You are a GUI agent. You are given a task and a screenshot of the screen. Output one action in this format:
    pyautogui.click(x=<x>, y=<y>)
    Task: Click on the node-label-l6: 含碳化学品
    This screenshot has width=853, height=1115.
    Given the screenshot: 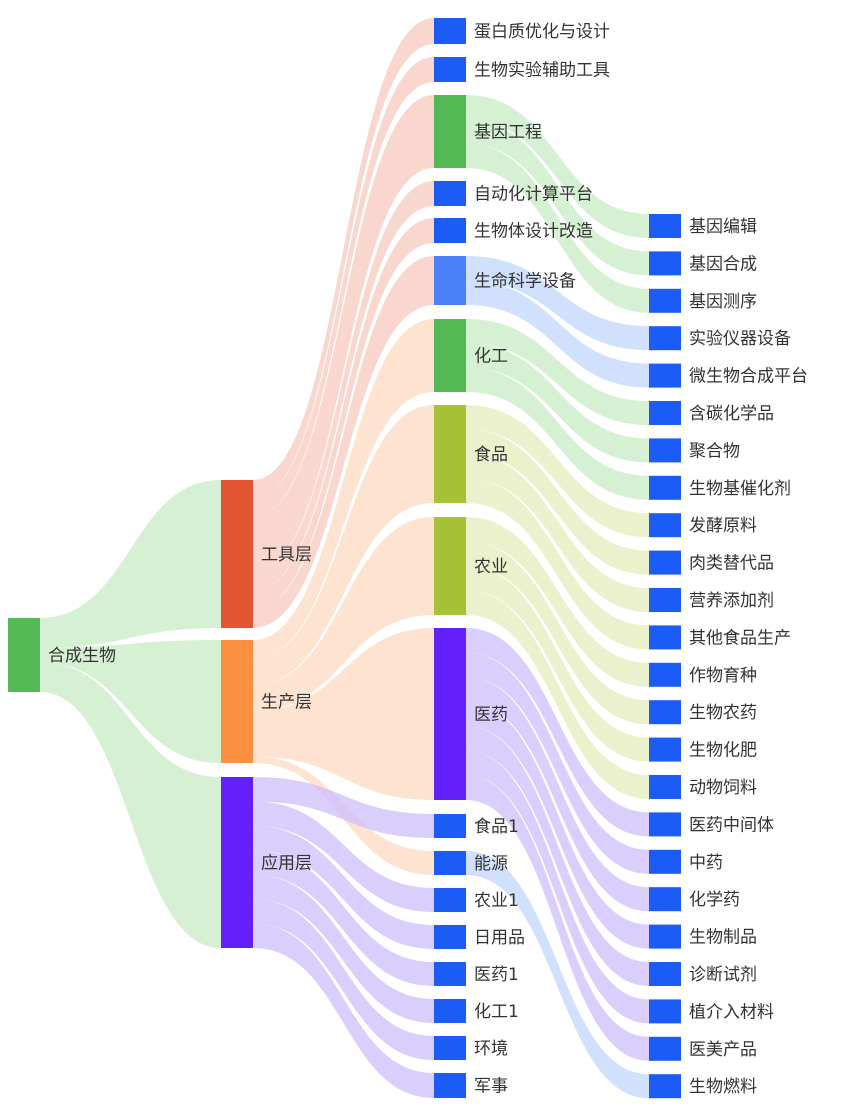 What is the action you would take?
    pyautogui.click(x=731, y=414)
    